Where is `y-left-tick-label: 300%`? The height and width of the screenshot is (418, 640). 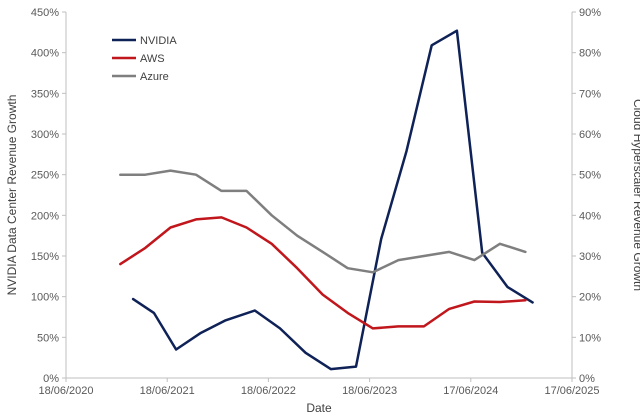
y-left-tick-label: 300% is located at coordinates (45, 135).